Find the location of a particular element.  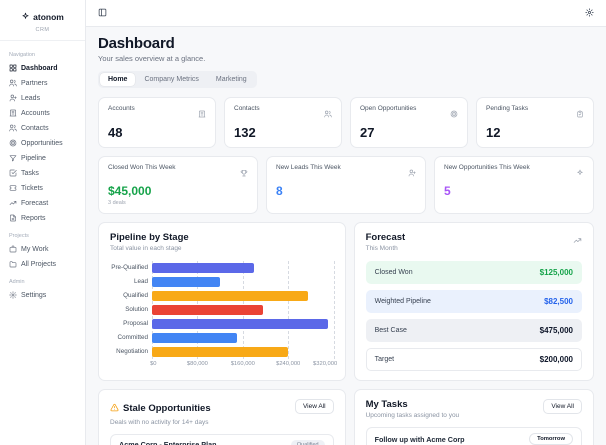

topbar is located at coordinates (346, 13).